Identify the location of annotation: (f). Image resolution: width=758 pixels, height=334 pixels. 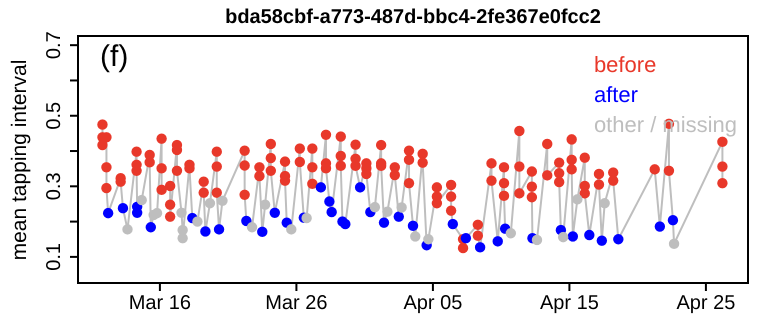
(114, 57).